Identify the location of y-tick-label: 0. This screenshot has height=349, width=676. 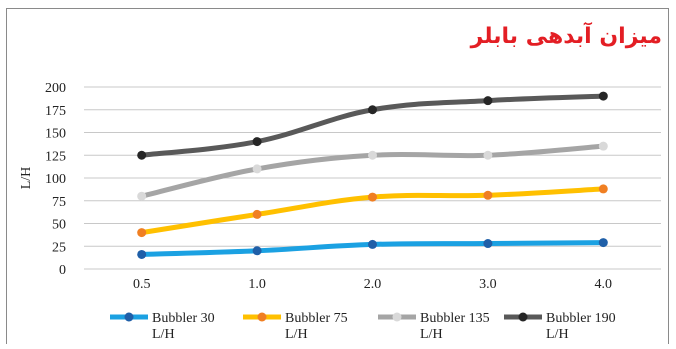
(62, 270).